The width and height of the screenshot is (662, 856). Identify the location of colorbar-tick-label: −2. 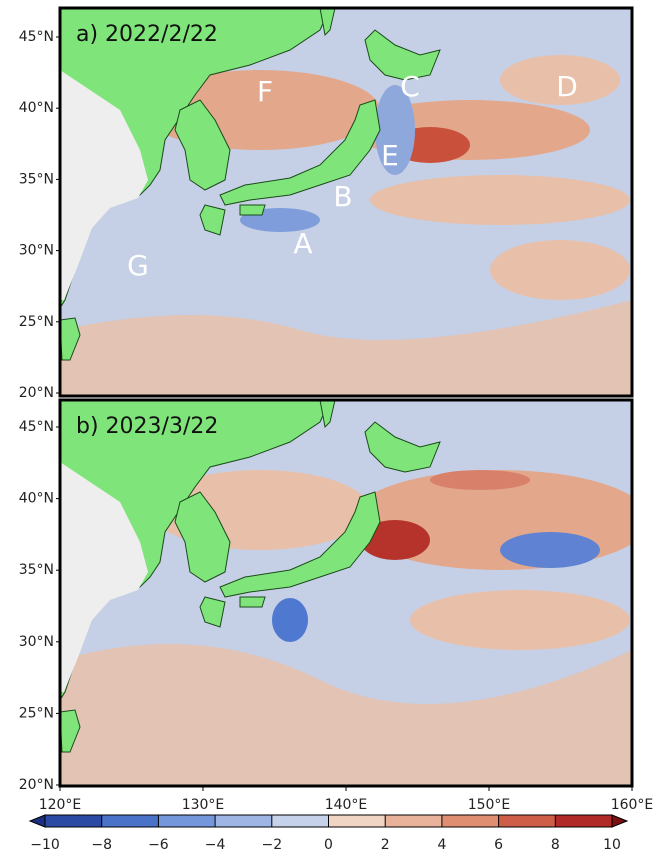
(271, 845).